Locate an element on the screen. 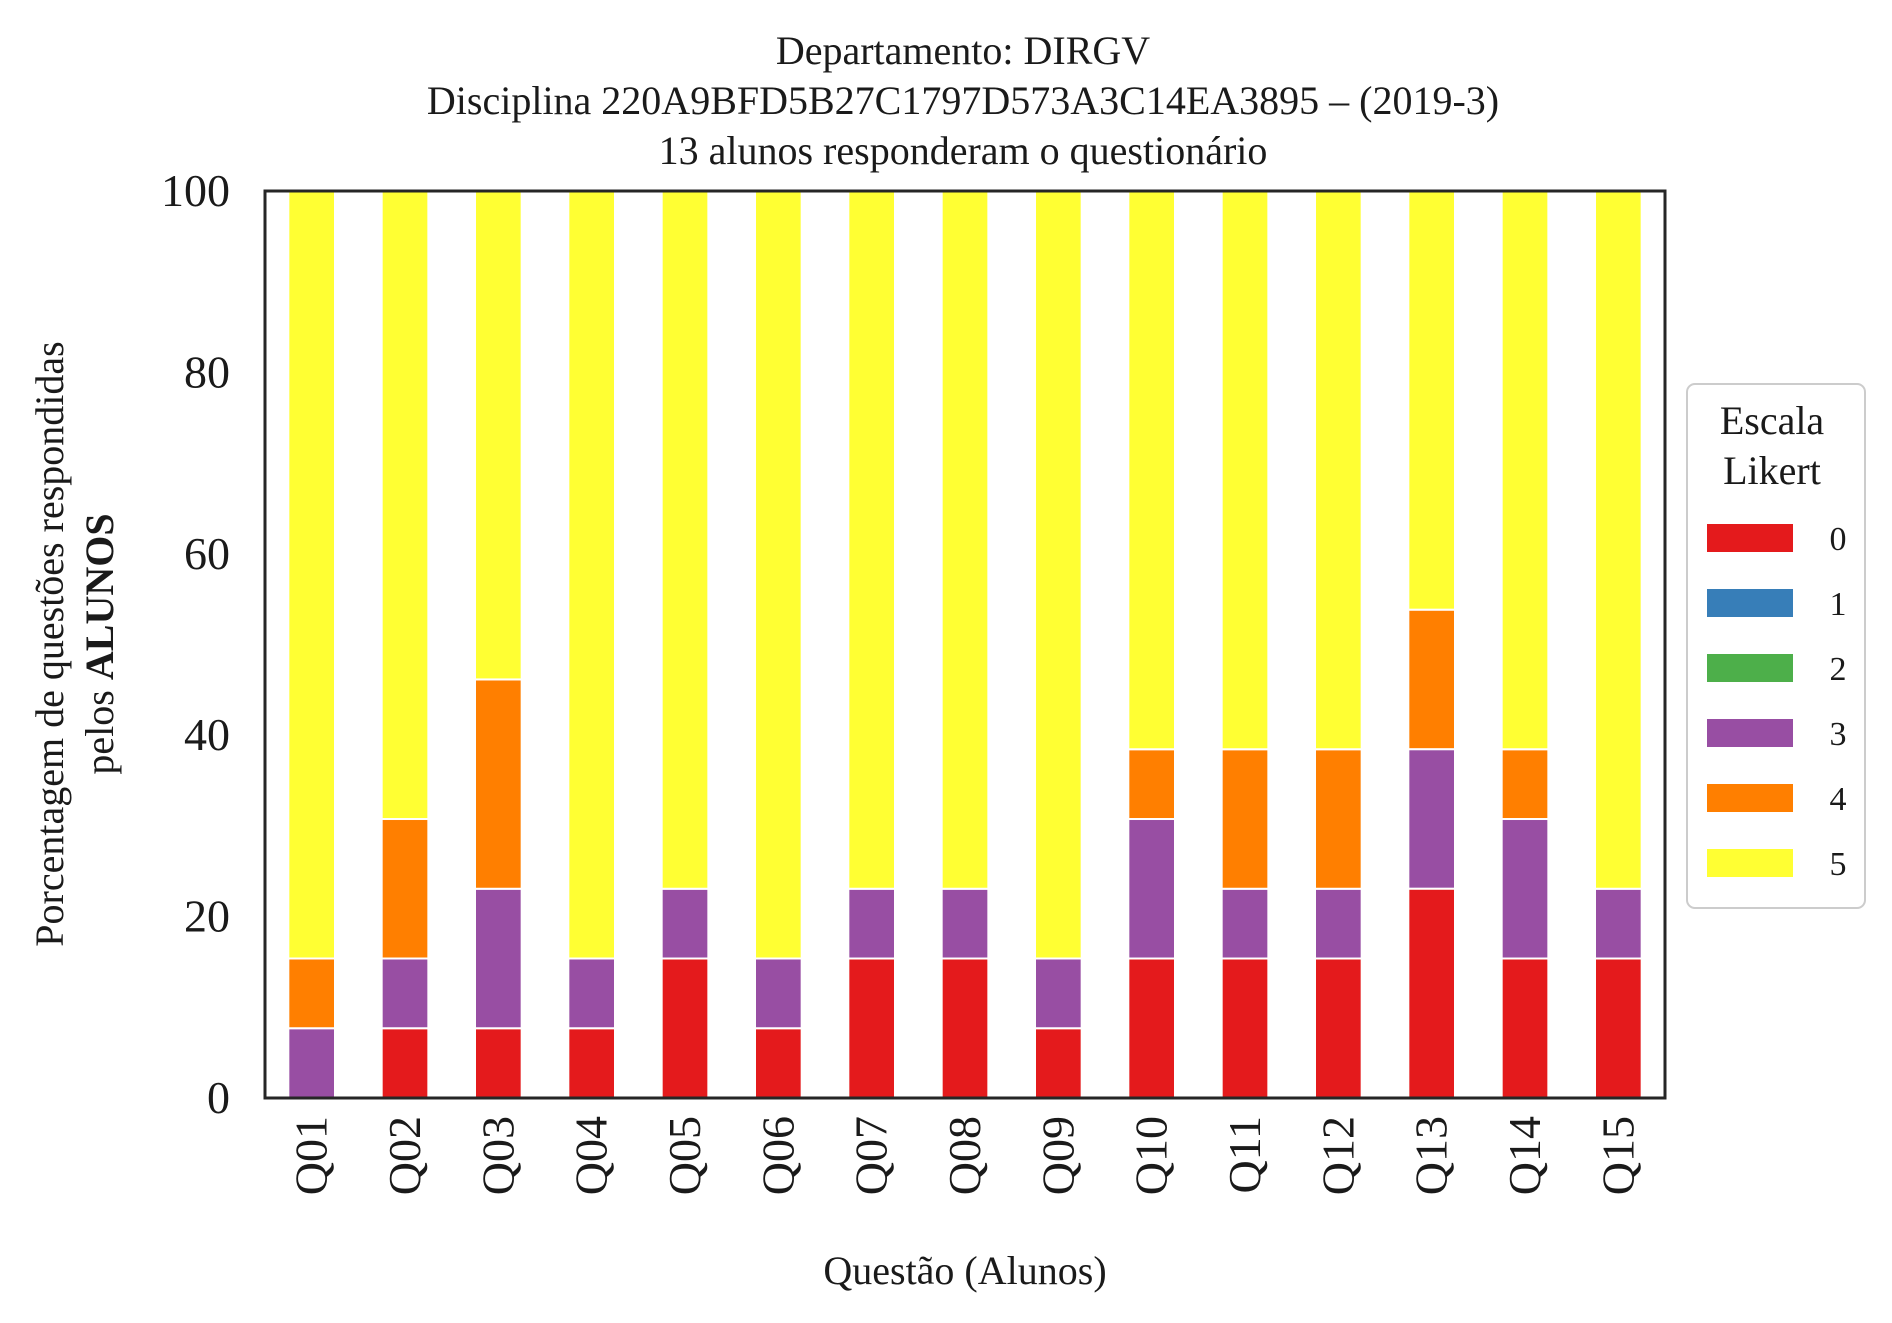 The image size is (1892, 1323). x-tick-label: Q01 is located at coordinates (311, 1155).